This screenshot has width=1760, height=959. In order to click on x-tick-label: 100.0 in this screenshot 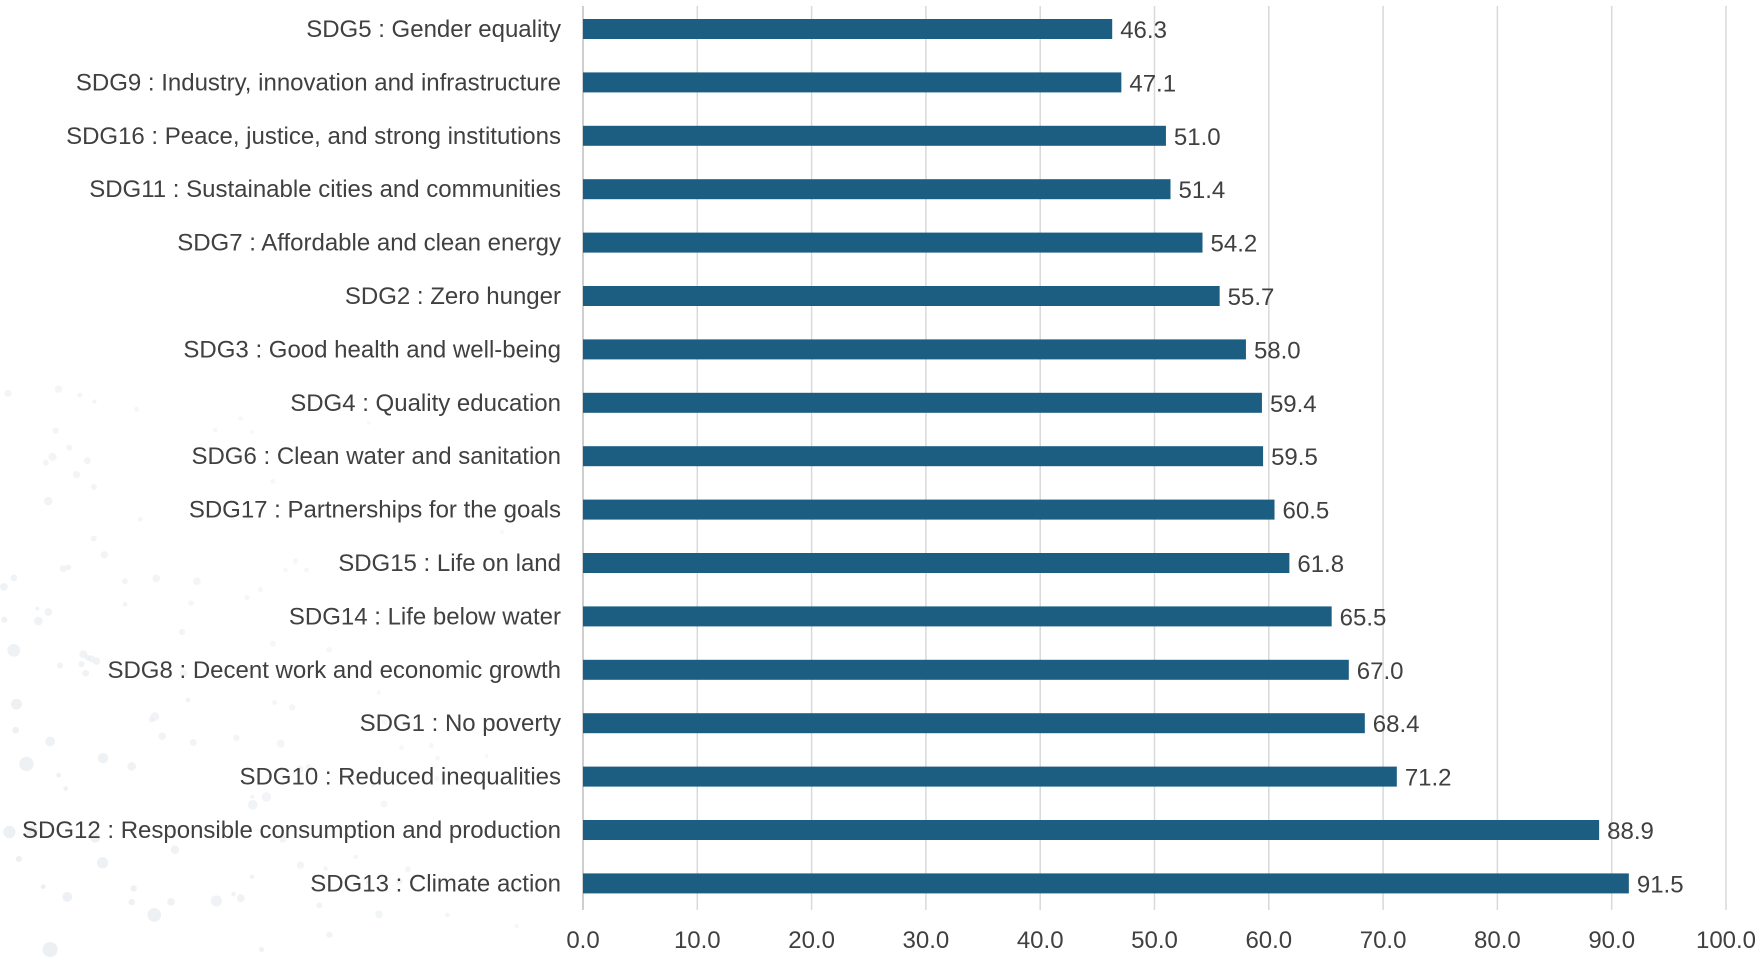, I will do `click(1726, 940)`.